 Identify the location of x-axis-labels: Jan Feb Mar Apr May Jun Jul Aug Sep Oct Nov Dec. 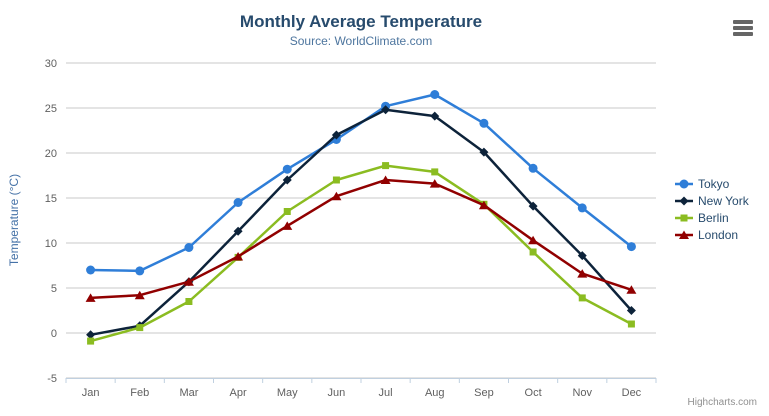
(362, 393).